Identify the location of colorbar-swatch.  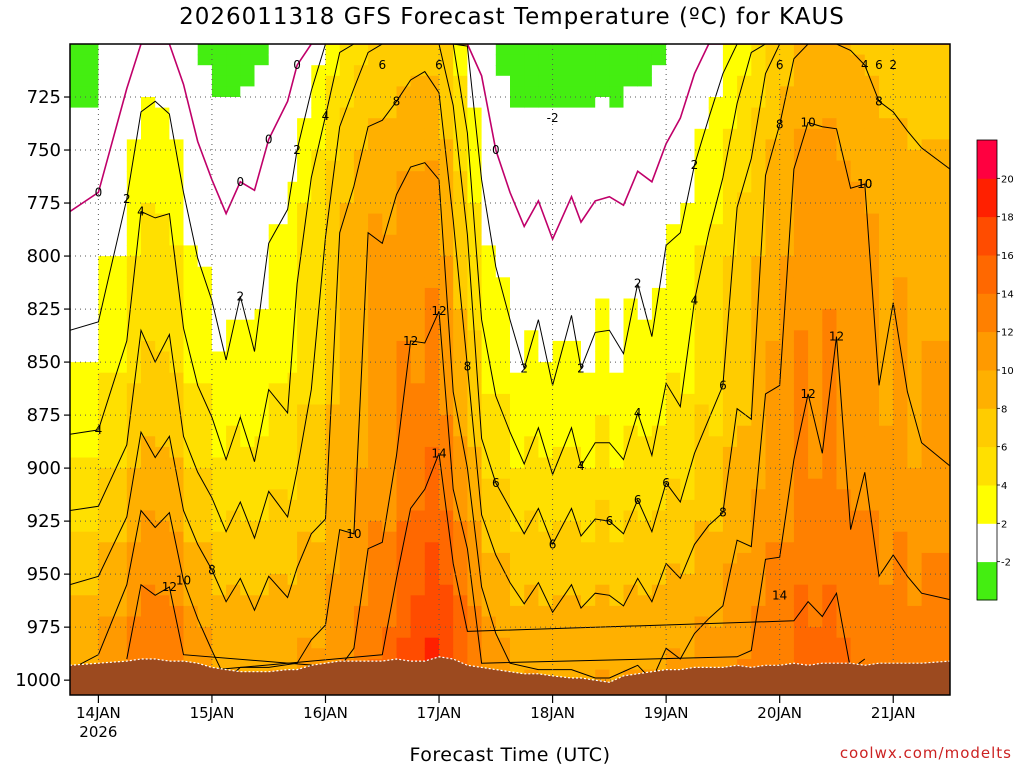
(987, 466).